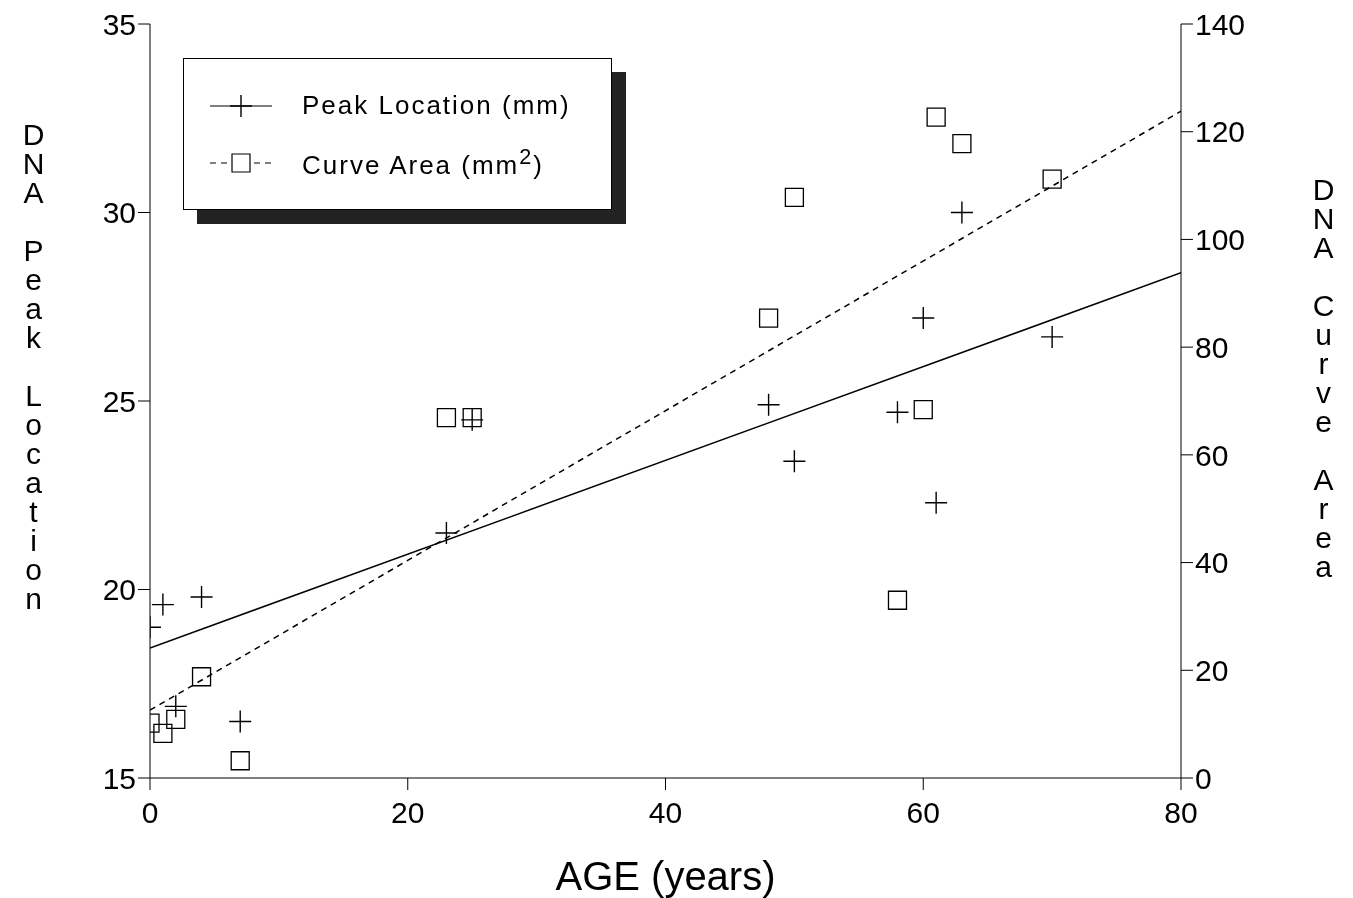 The width and height of the screenshot is (1353, 898). Describe the element at coordinates (408, 813) in the screenshot. I see `x-tick-label: 20` at that location.